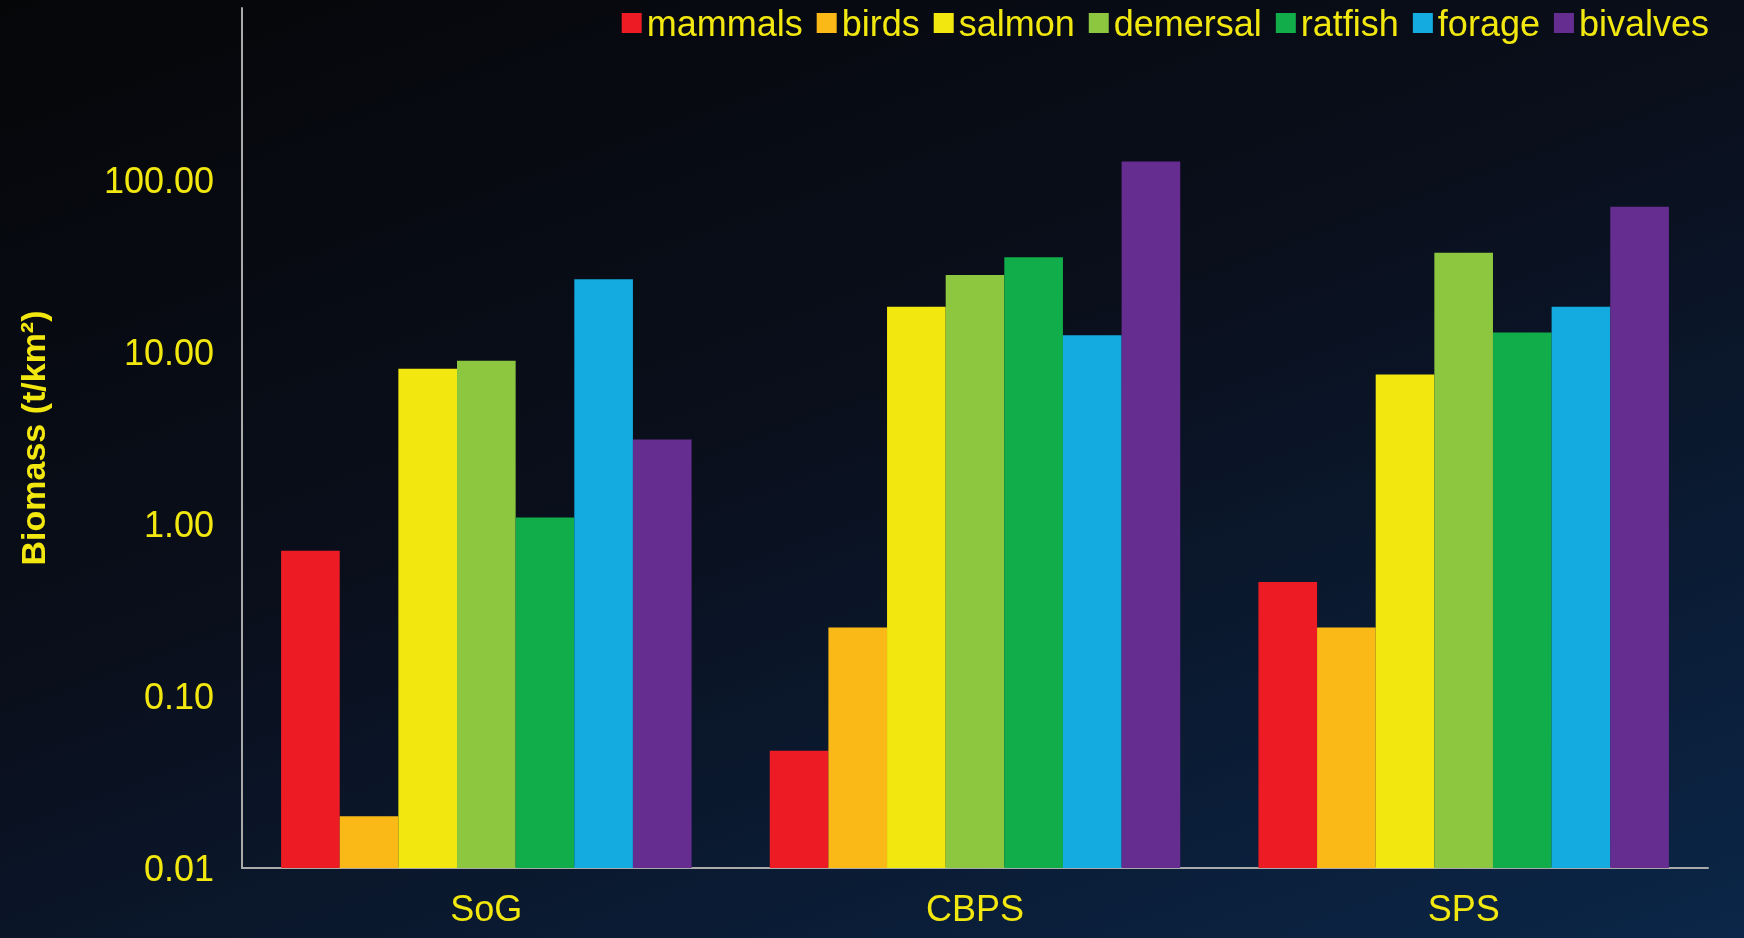  I want to click on y-tick-label: 10.00, so click(168, 352).